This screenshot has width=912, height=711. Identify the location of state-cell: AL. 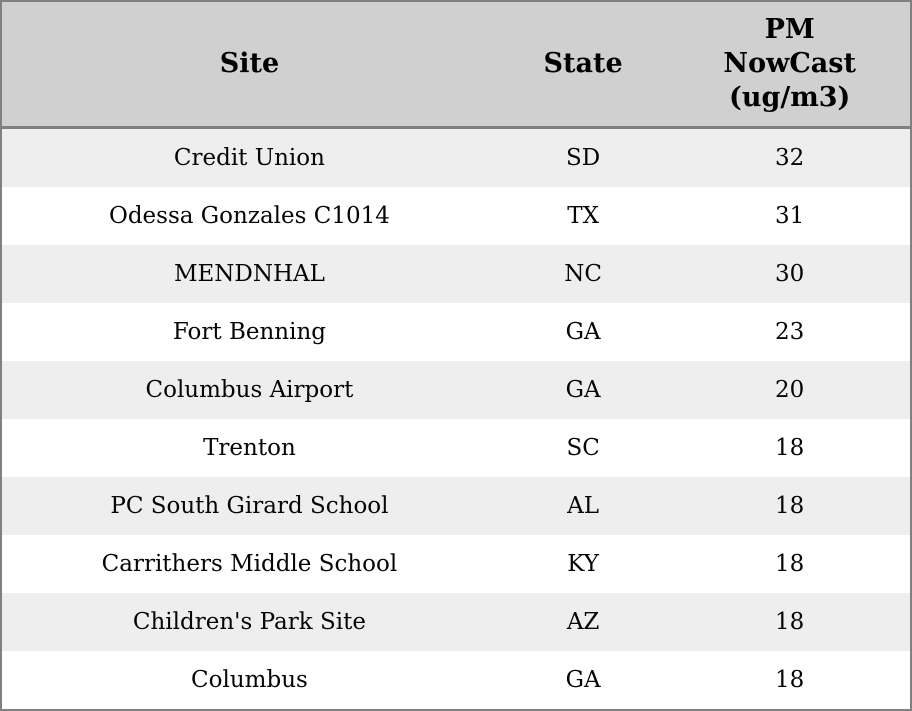
(583, 505).